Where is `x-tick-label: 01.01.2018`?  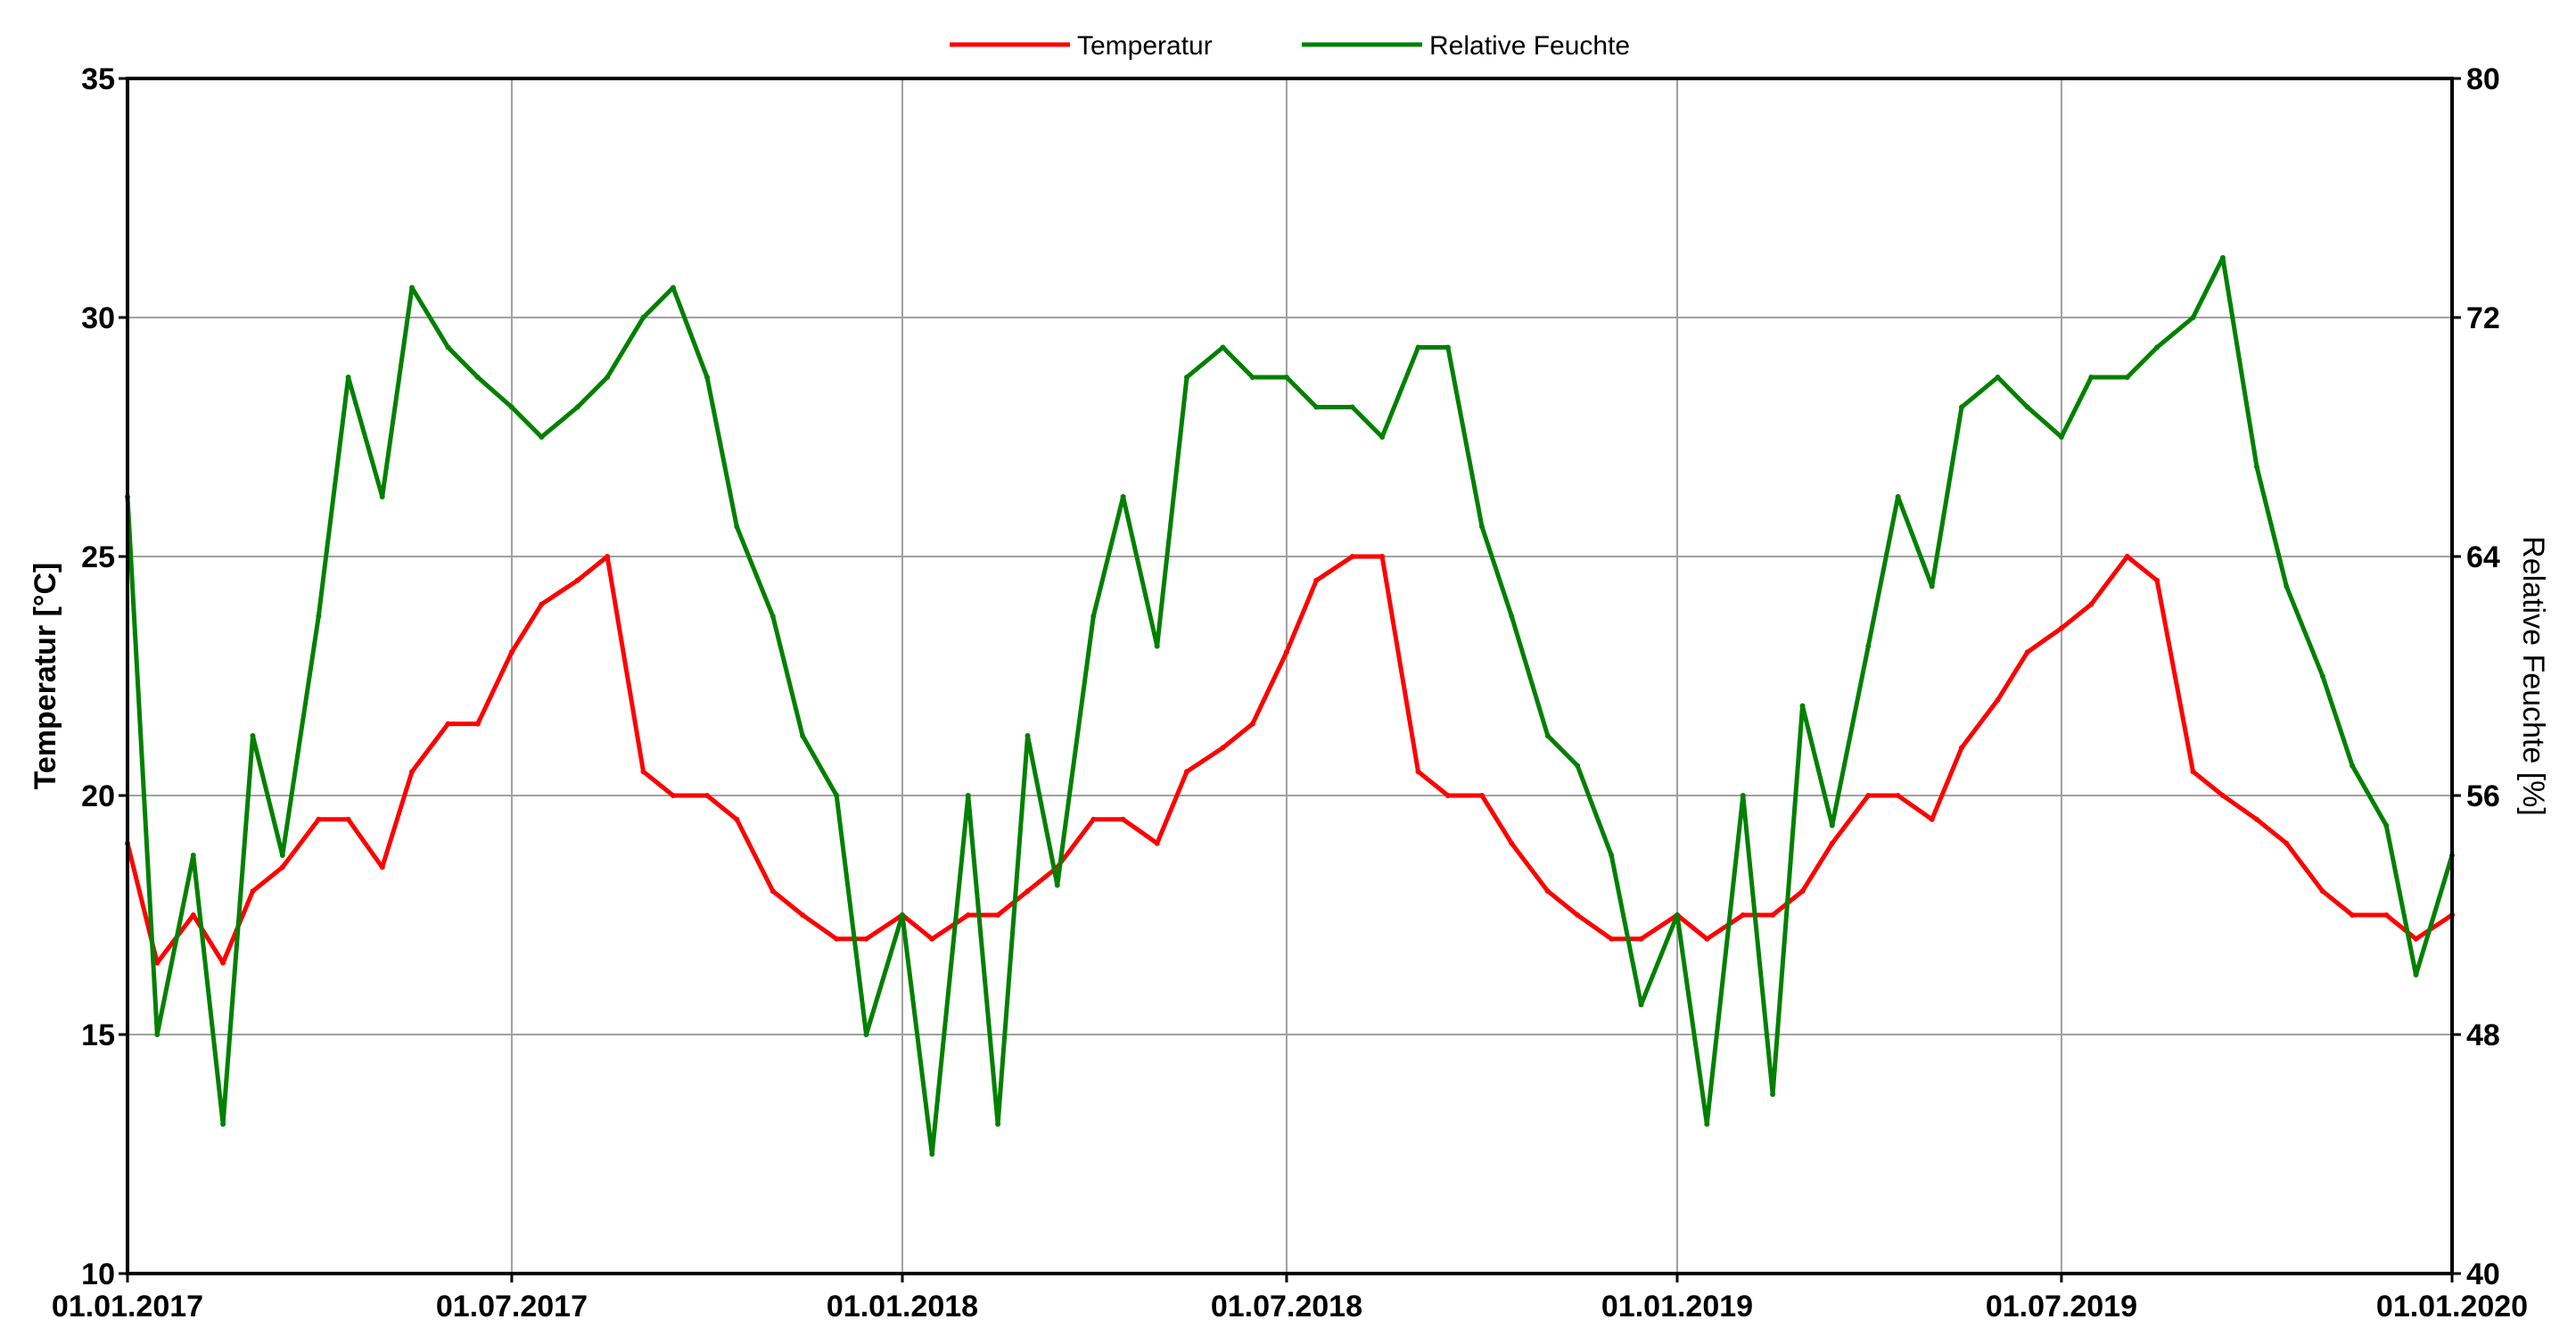
x-tick-label: 01.01.2018 is located at coordinates (902, 1306).